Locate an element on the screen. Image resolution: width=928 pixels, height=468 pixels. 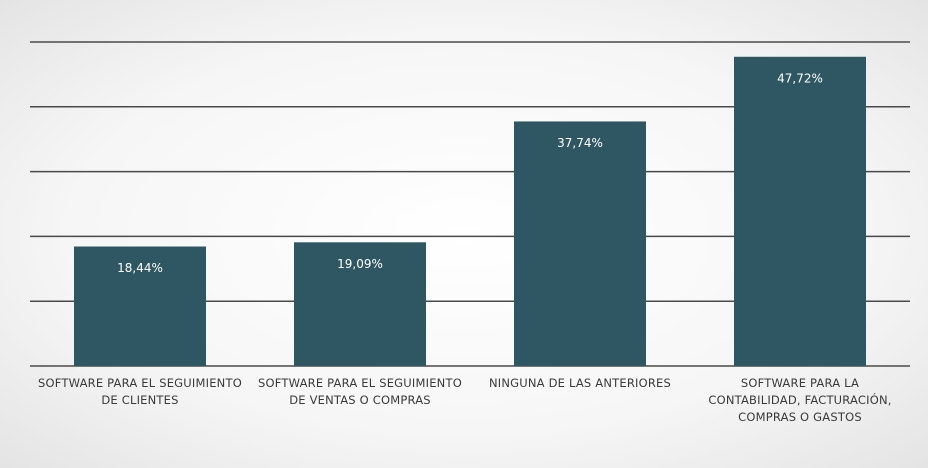
x-tick-label: SOFTWARE PARA EL SEGUIMIENTO DE CLIENTES is located at coordinates (140, 391).